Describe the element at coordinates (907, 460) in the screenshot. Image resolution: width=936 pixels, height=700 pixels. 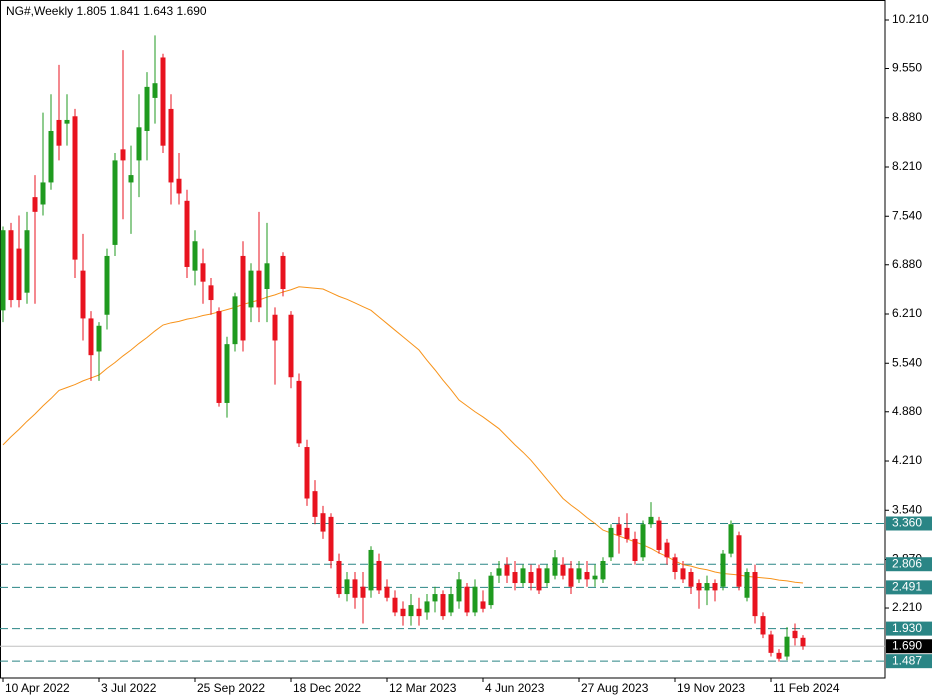
I see `y-tick-label: 4.210` at that location.